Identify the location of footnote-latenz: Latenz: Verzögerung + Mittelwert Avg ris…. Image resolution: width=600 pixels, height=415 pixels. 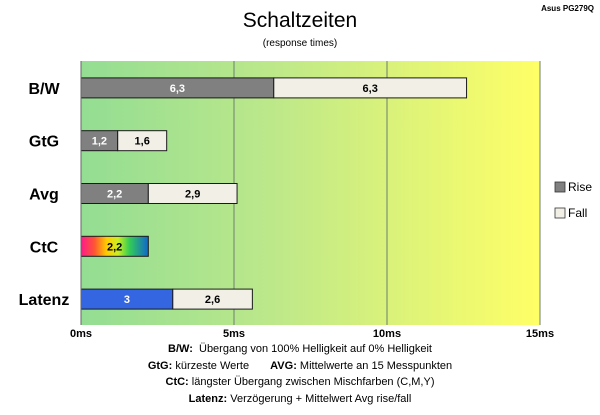
(300, 399).